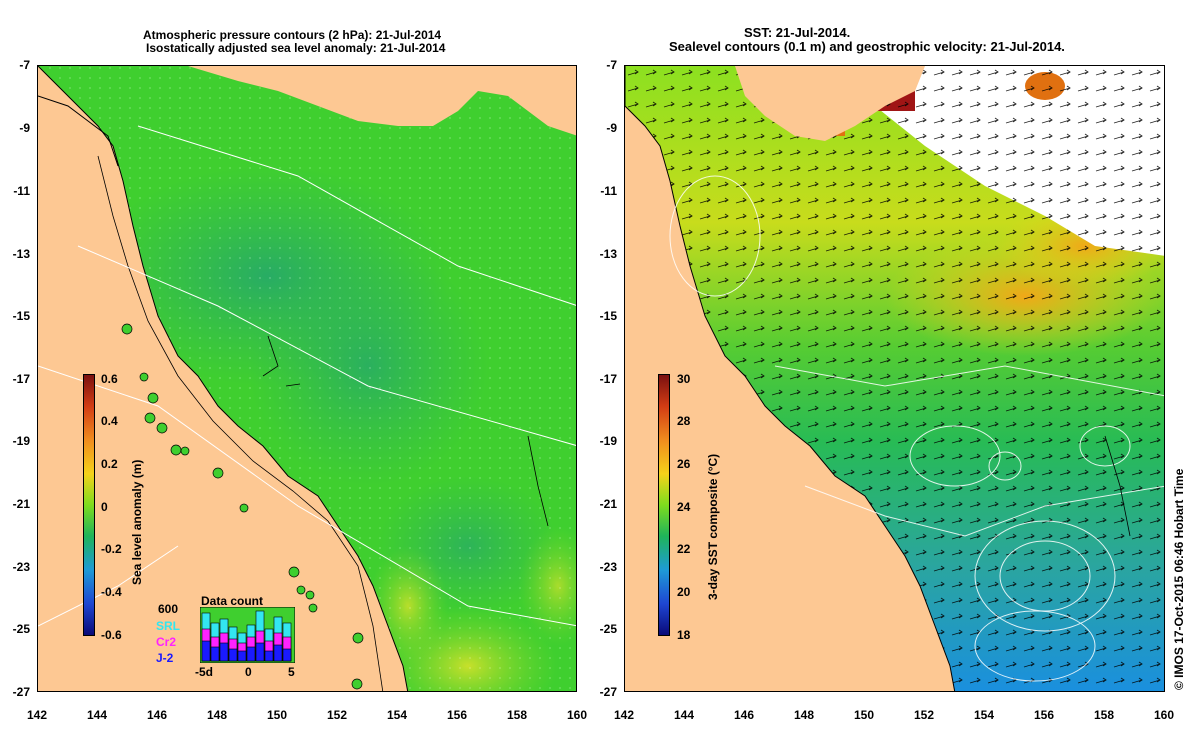 This screenshot has height=750, width=1200. I want to click on right-lon-tick: 148, so click(804, 715).